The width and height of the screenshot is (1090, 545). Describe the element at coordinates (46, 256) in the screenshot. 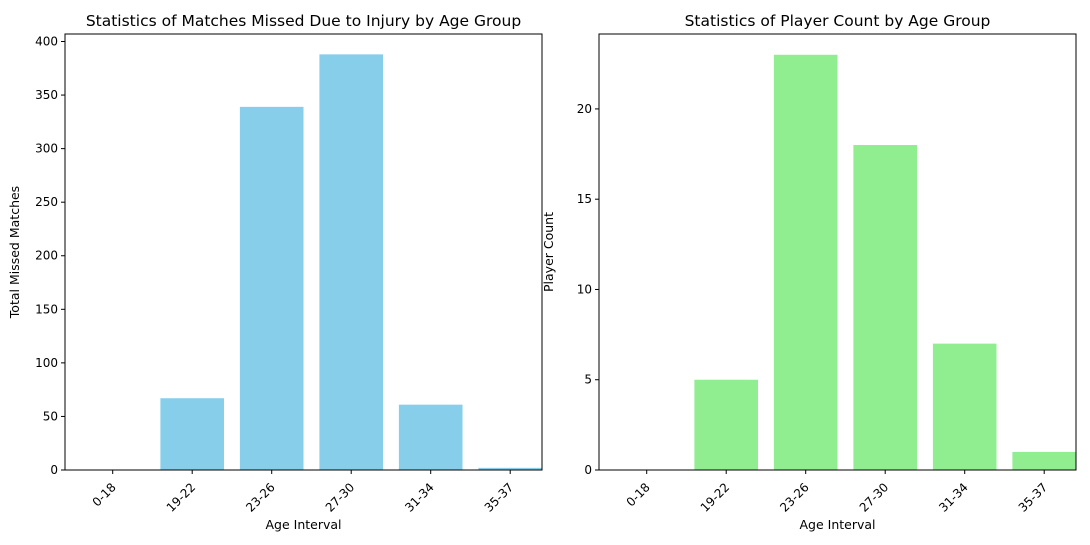

I see `y-tick-label: 200` at that location.